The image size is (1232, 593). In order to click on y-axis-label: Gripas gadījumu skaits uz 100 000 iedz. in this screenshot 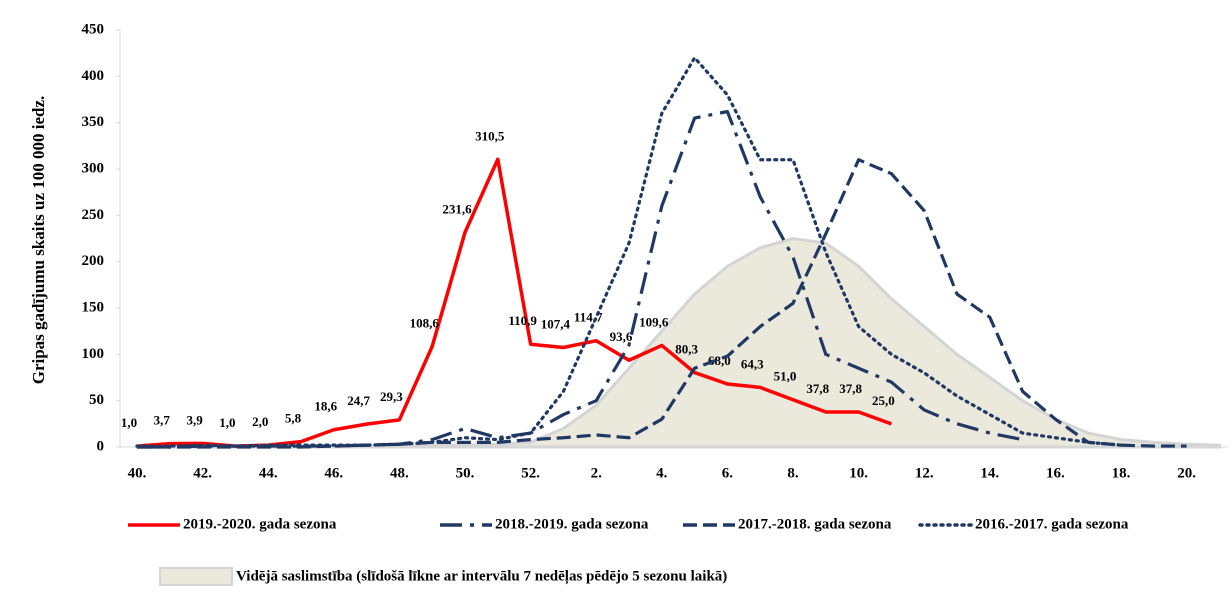, I will do `click(38, 240)`.